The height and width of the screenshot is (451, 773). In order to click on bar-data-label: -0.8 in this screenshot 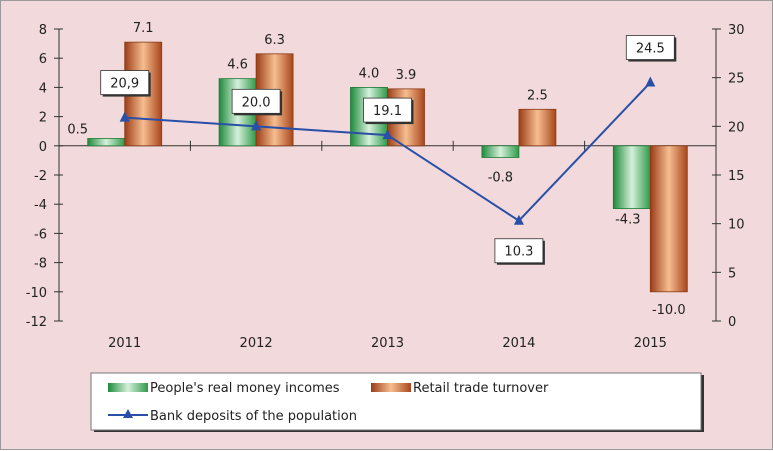, I will do `click(500, 177)`.